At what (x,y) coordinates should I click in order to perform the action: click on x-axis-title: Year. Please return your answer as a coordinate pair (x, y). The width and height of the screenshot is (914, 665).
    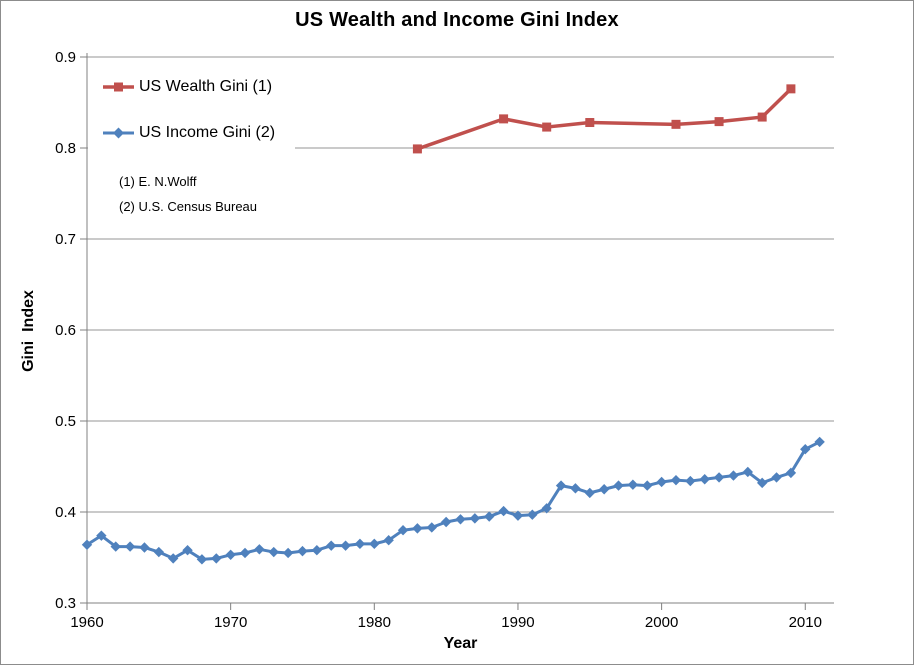
    Looking at the image, I should click on (460, 643).